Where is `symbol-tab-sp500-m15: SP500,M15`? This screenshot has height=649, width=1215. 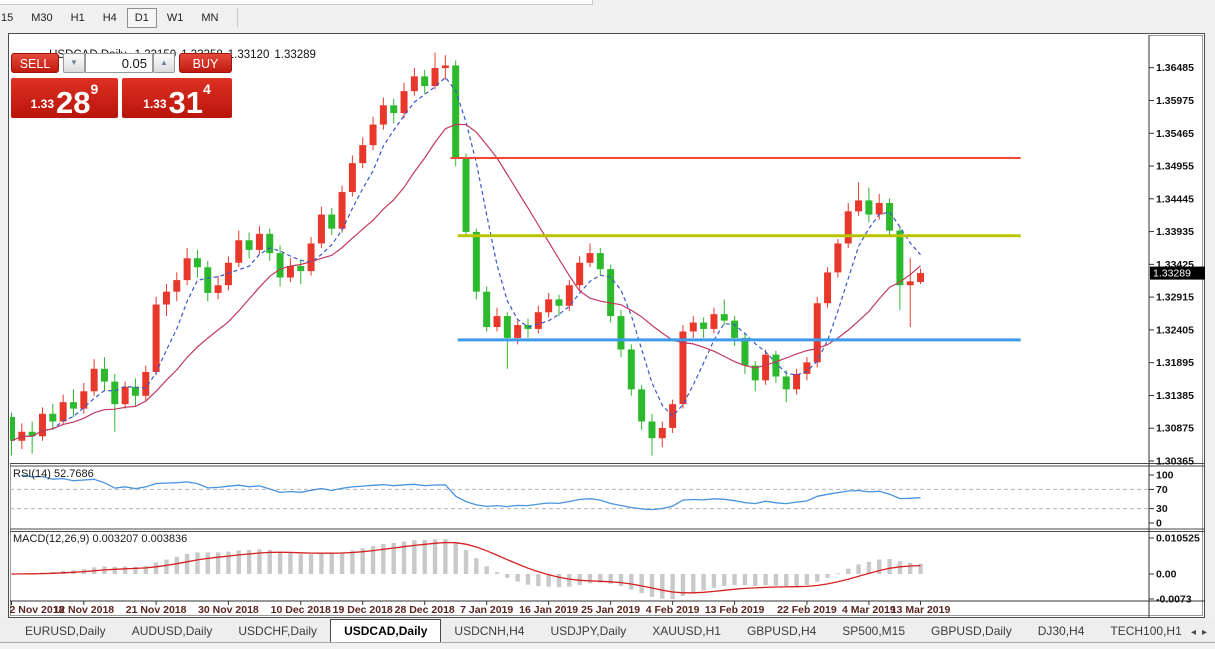
symbol-tab-sp500-m15: SP500,M15 is located at coordinates (874, 631).